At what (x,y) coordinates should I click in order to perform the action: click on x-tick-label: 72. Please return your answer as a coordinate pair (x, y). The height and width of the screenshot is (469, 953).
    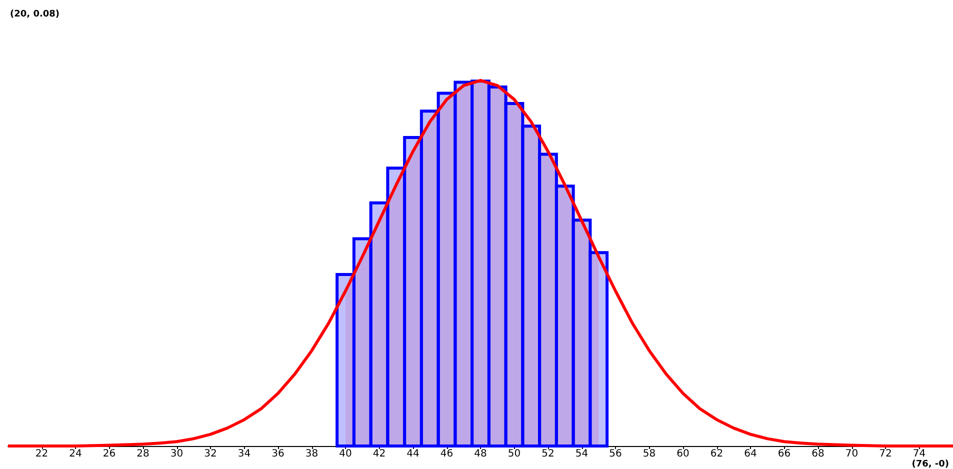
    Looking at the image, I should click on (885, 454).